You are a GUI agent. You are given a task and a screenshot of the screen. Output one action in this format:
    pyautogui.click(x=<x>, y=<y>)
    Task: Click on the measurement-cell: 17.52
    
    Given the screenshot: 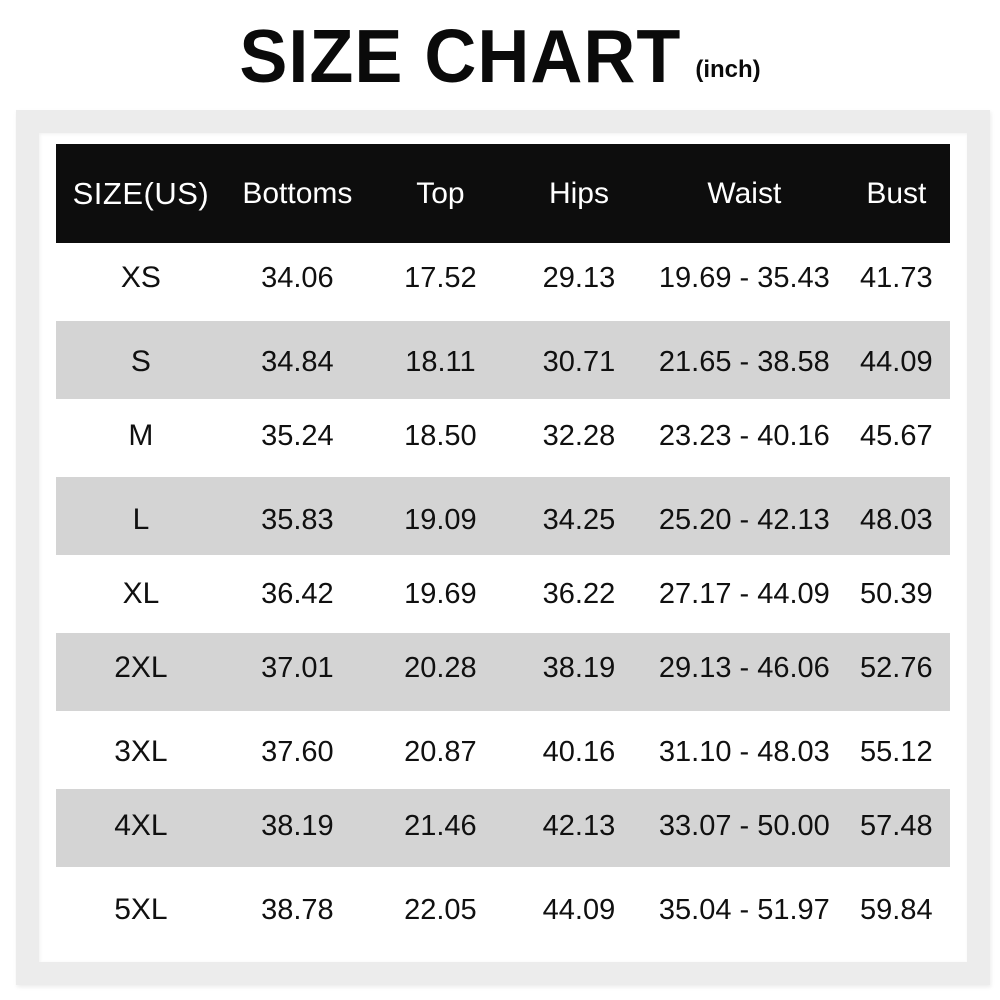 What is the action you would take?
    pyautogui.click(x=440, y=277)
    